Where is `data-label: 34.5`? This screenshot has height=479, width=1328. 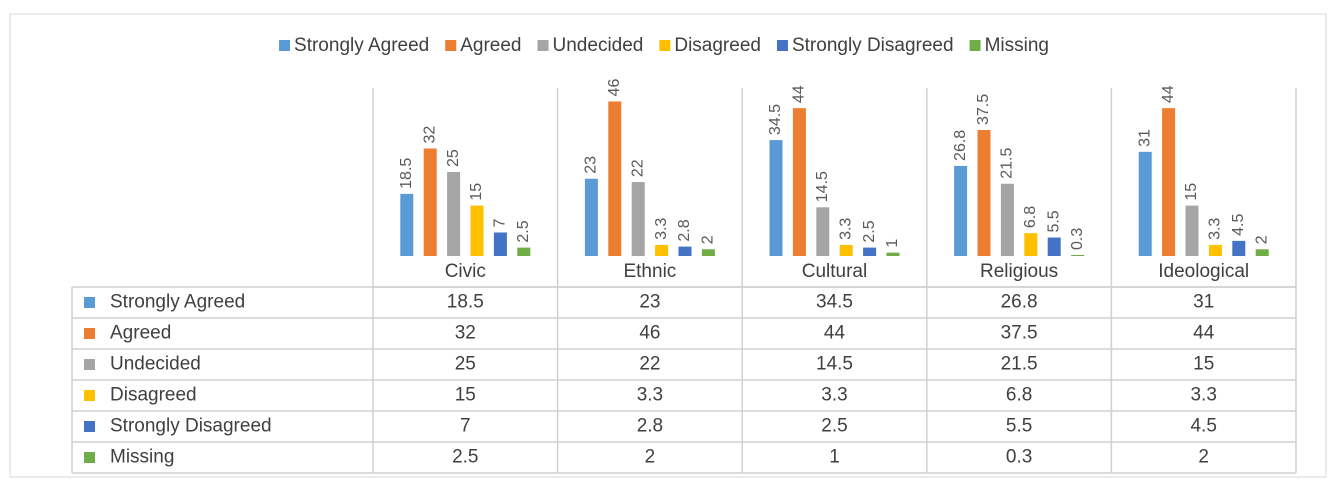
data-label: 34.5 is located at coordinates (775, 119).